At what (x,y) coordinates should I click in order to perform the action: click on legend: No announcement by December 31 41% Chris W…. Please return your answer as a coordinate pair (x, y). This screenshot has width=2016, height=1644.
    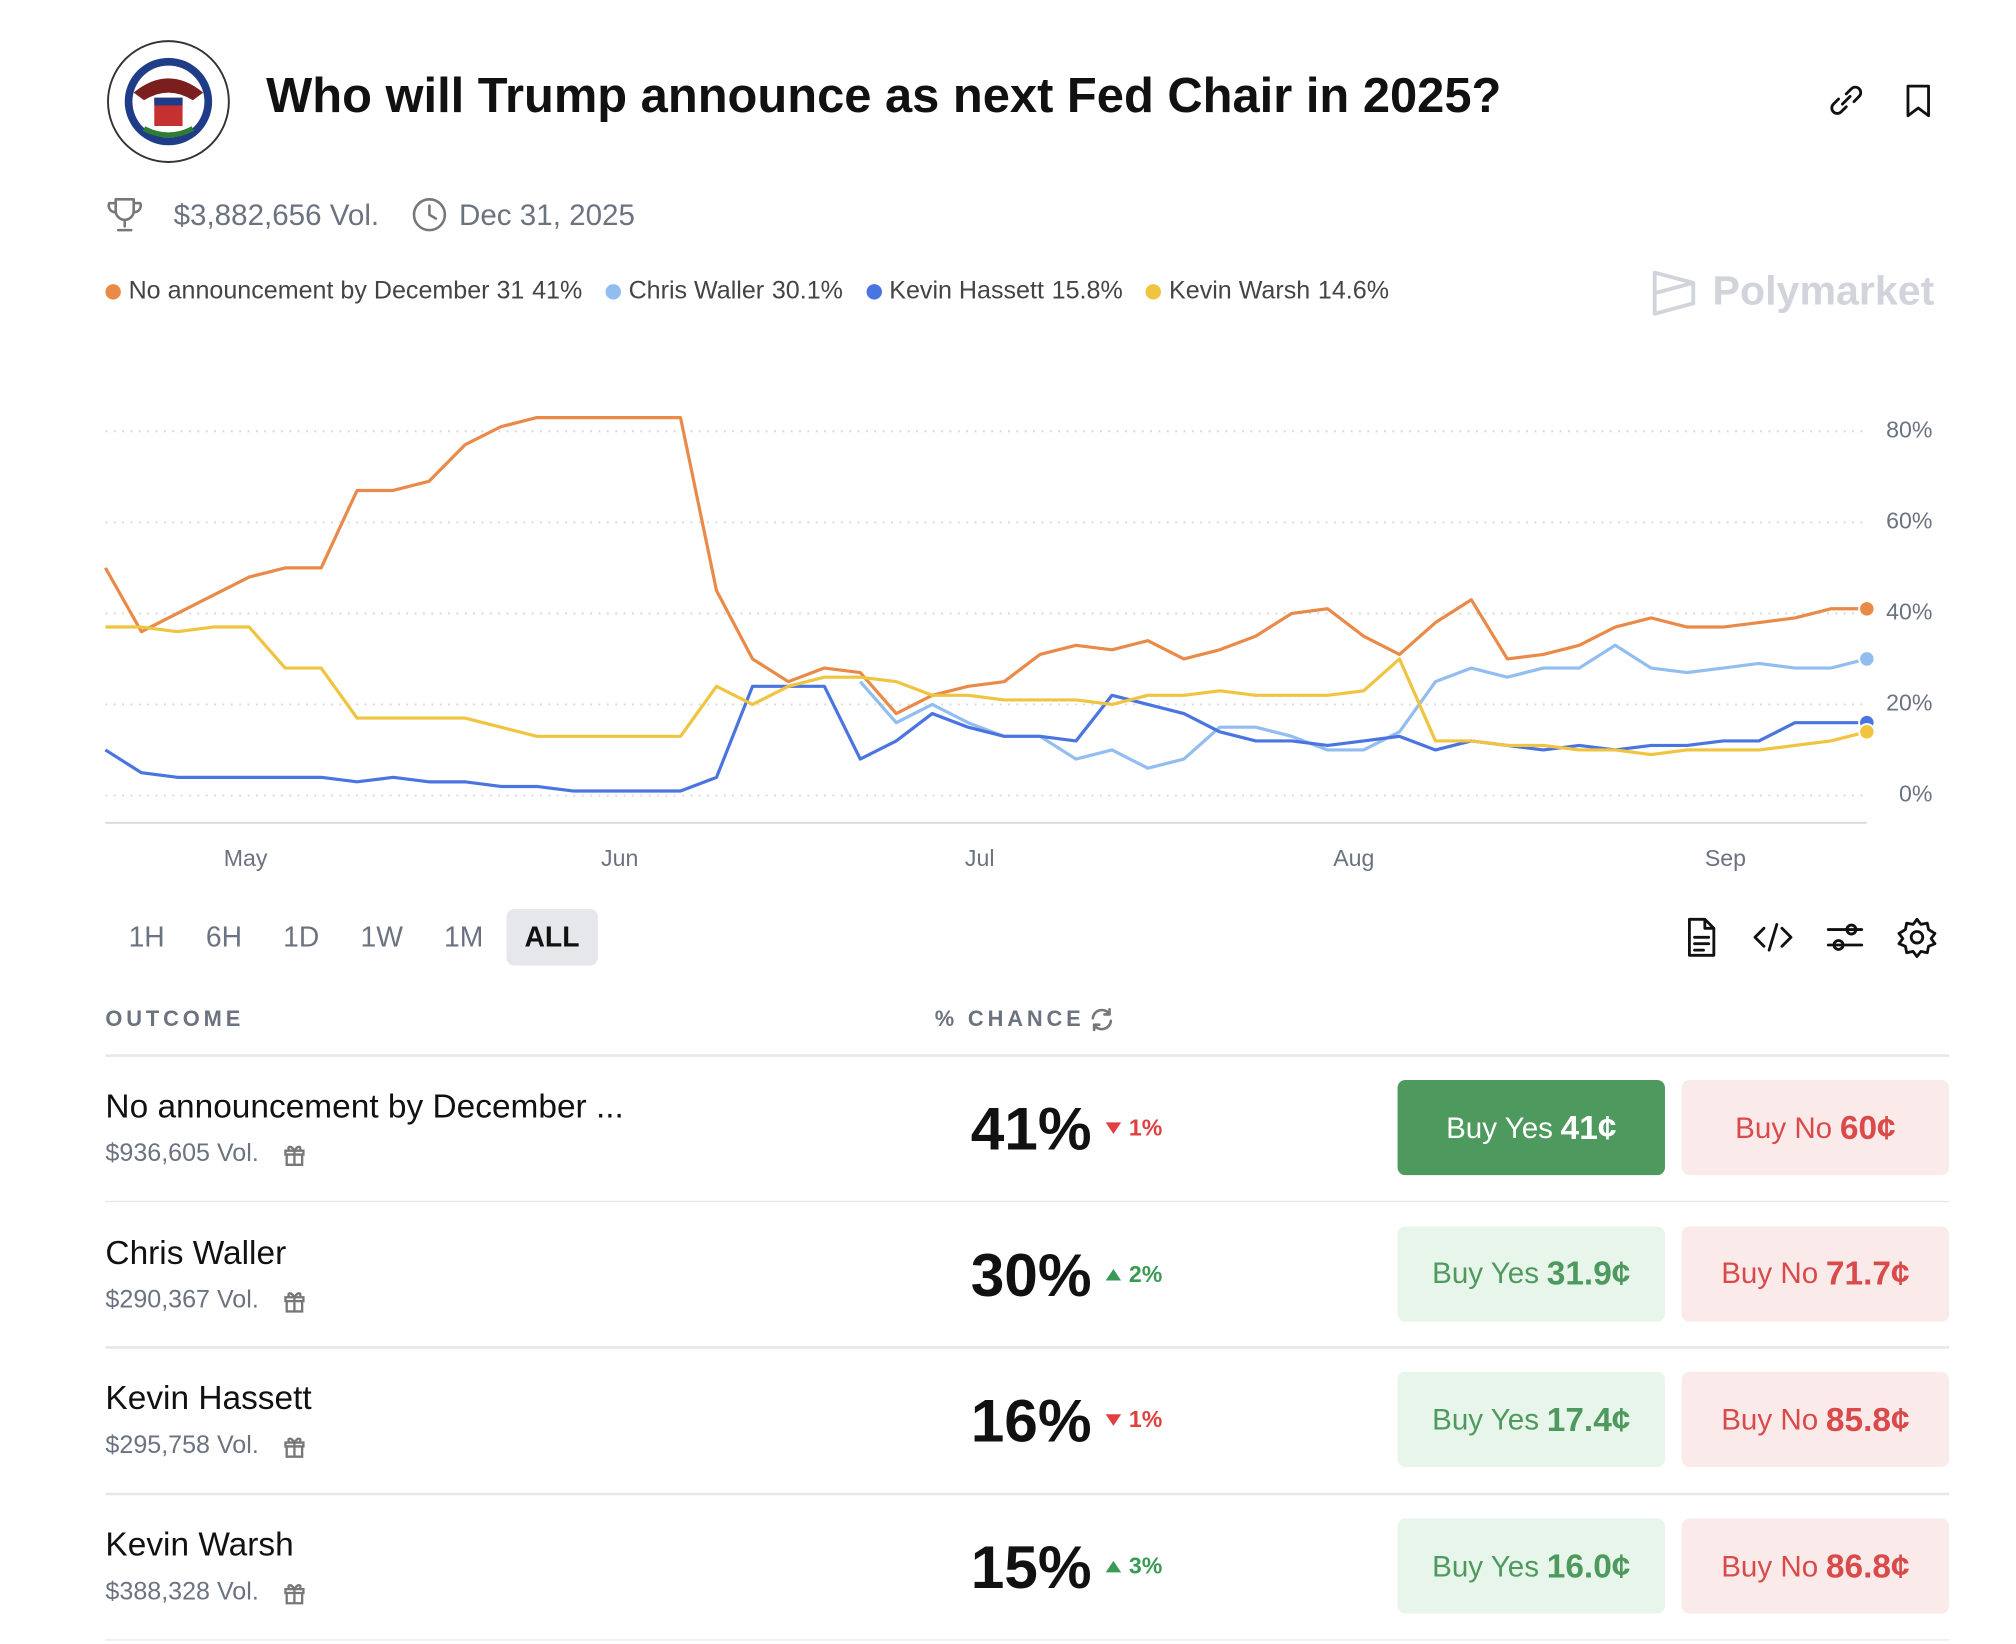
    Looking at the image, I should click on (747, 291).